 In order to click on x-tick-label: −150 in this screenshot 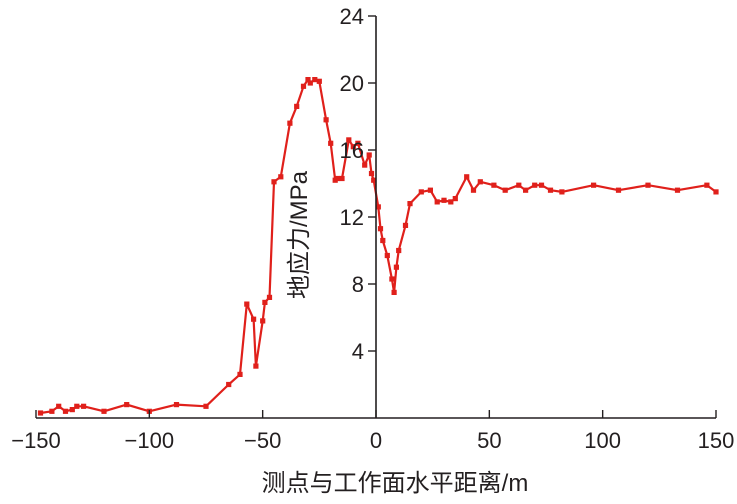, I will do `click(36, 440)`.